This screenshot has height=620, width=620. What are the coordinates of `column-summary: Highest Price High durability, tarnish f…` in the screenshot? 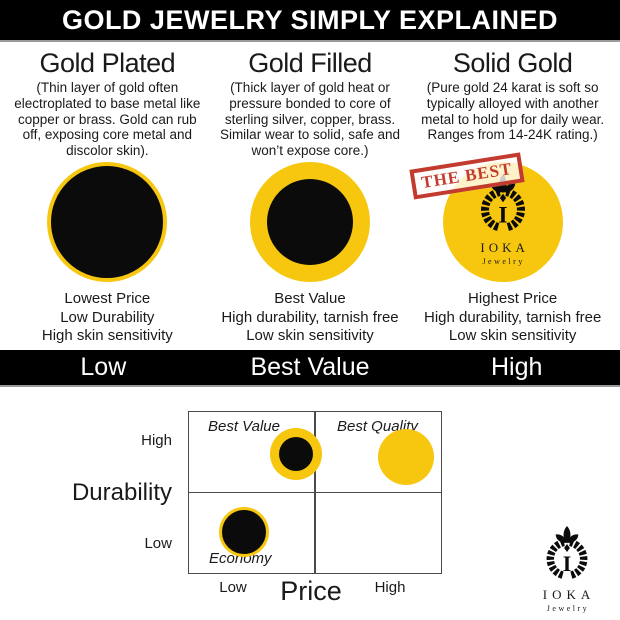 It's located at (512, 318).